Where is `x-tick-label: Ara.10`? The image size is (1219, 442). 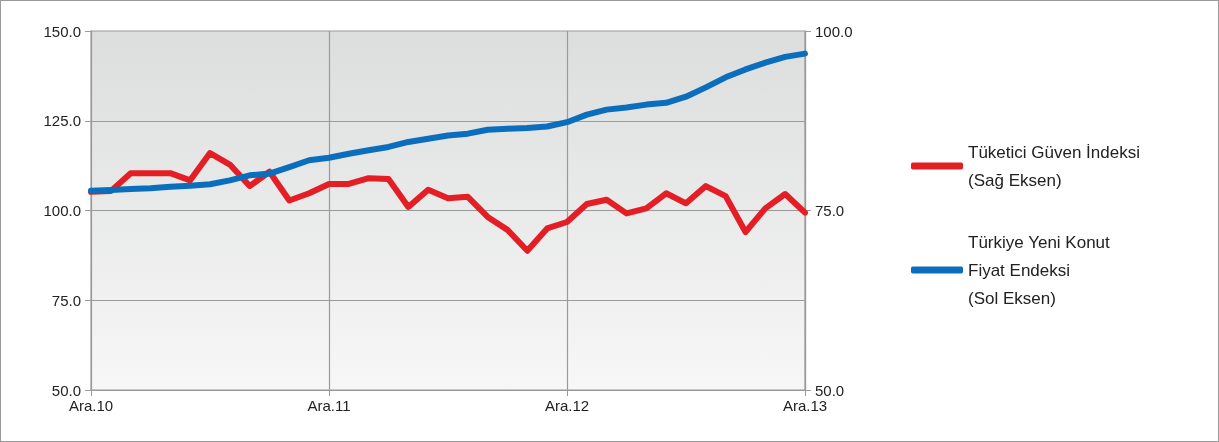
x-tick-label: Ara.10 is located at coordinates (91, 405).